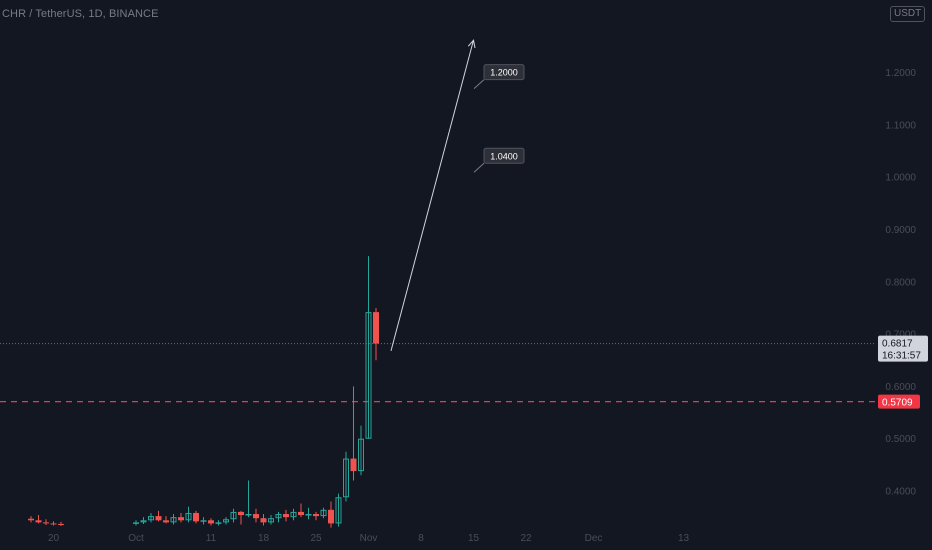  I want to click on support-price-tag: 0.5709, so click(899, 401).